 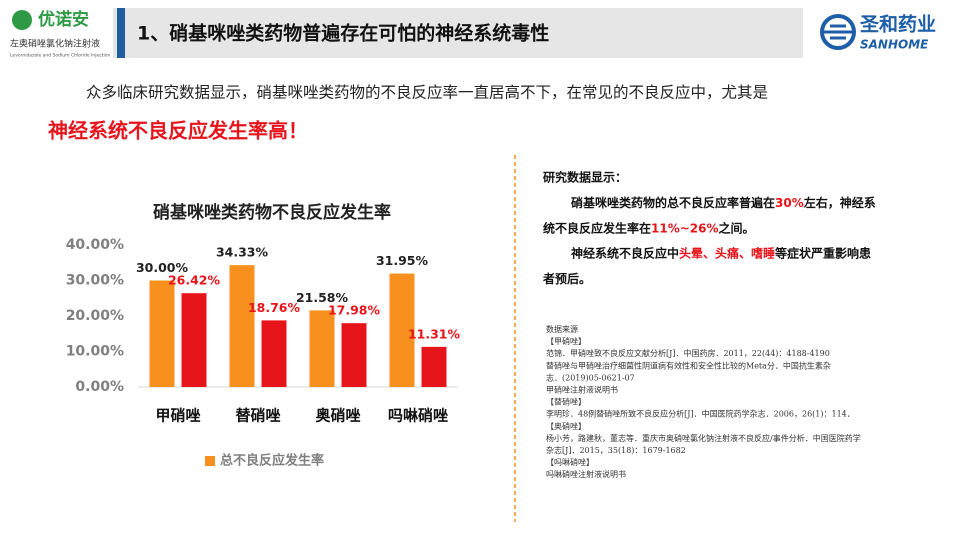 What do you see at coordinates (99, 387) in the screenshot?
I see `y-tick-label: 0.00%` at bounding box center [99, 387].